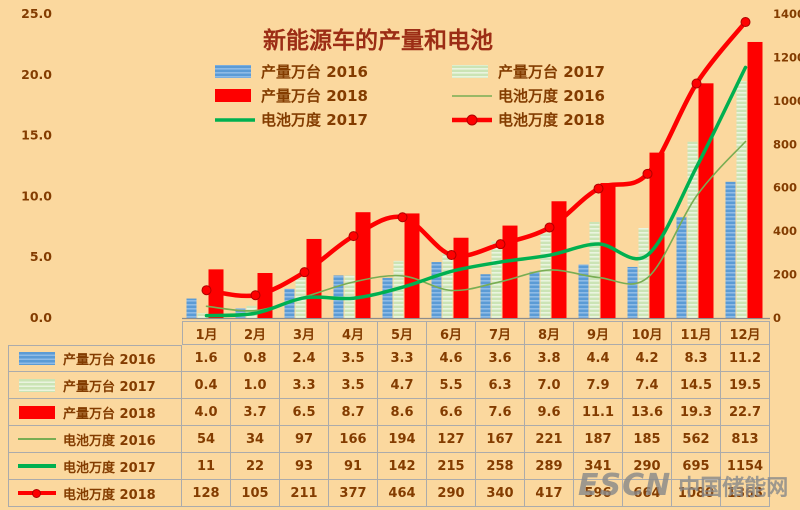 The width and height of the screenshot is (800, 510). I want to click on right-axis-label: 800, so click(785, 144).